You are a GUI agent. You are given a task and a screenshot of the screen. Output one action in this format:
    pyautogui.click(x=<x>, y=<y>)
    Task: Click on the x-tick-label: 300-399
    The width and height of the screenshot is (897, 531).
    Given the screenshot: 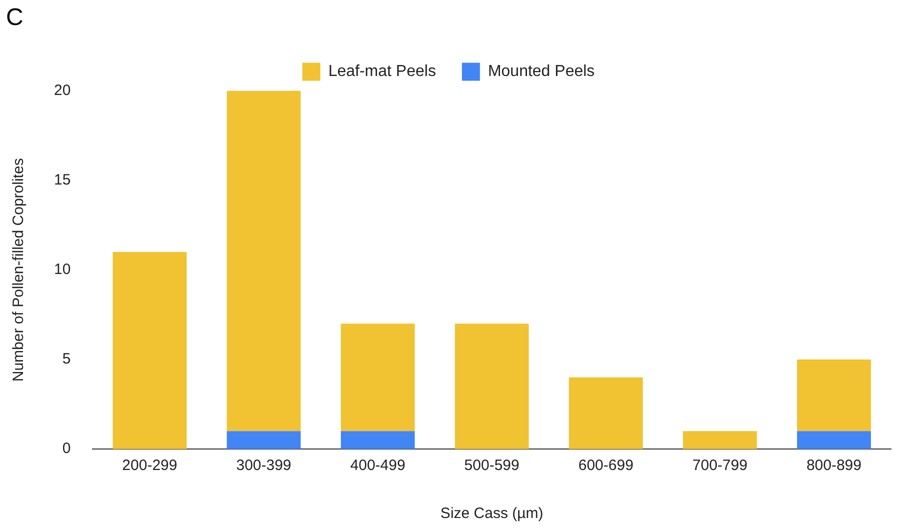 What is the action you would take?
    pyautogui.click(x=264, y=465)
    